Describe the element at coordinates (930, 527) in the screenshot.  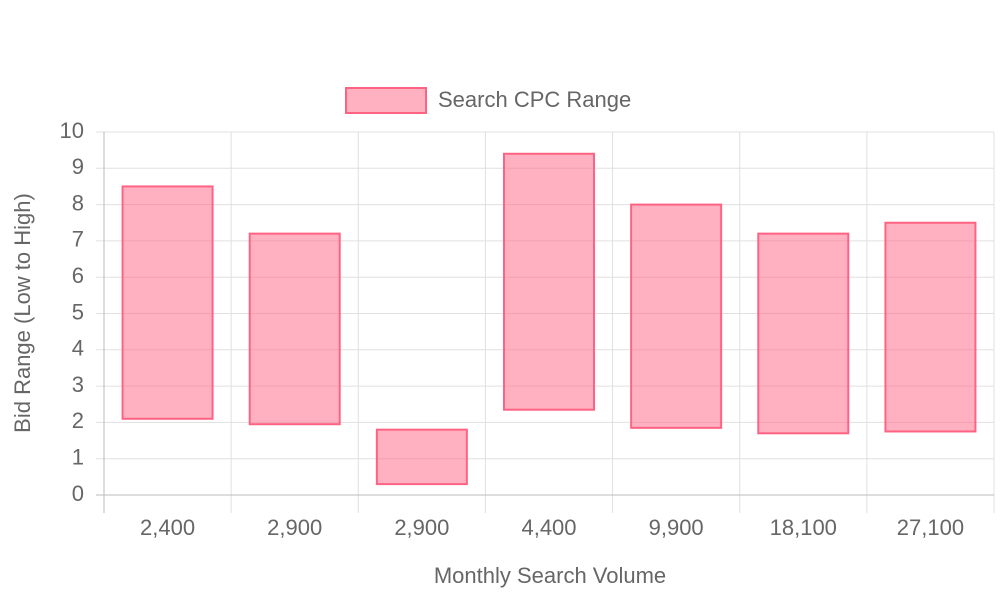
I see `x-tick-label: 27,100` at that location.